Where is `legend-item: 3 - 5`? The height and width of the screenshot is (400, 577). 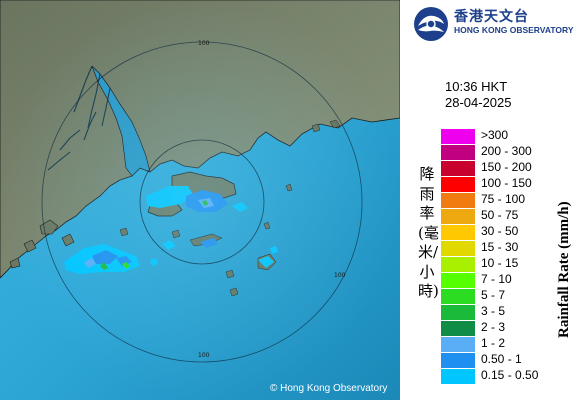 legend-item: 3 - 5 is located at coordinates (503, 312).